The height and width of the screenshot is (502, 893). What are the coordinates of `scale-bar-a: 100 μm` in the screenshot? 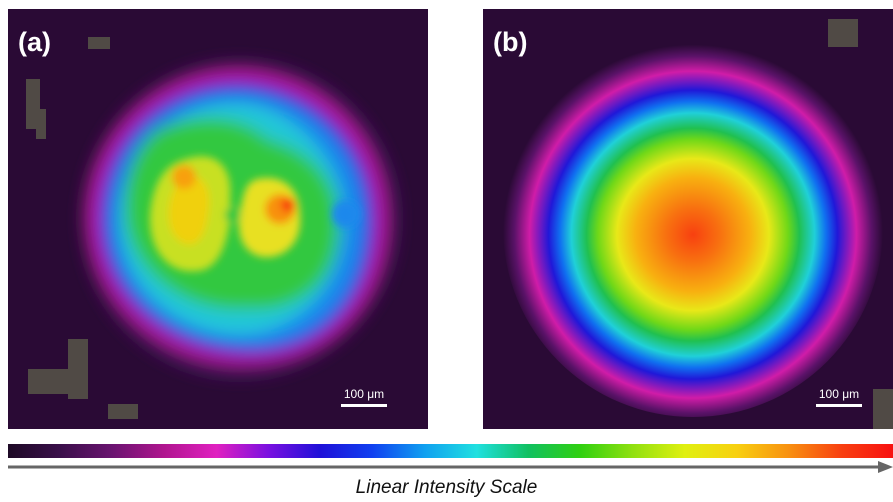 It's located at (364, 397).